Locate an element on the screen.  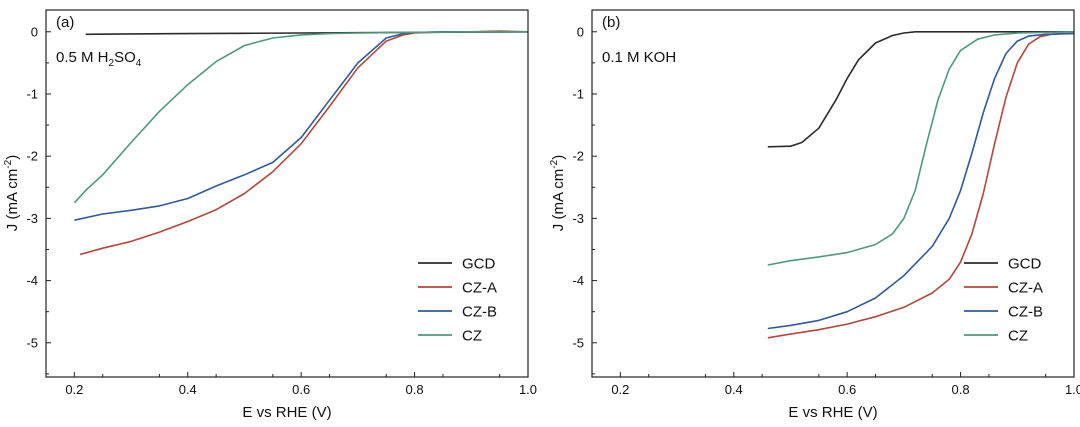
y-tick-label-b-1: -1 is located at coordinates (578, 93).